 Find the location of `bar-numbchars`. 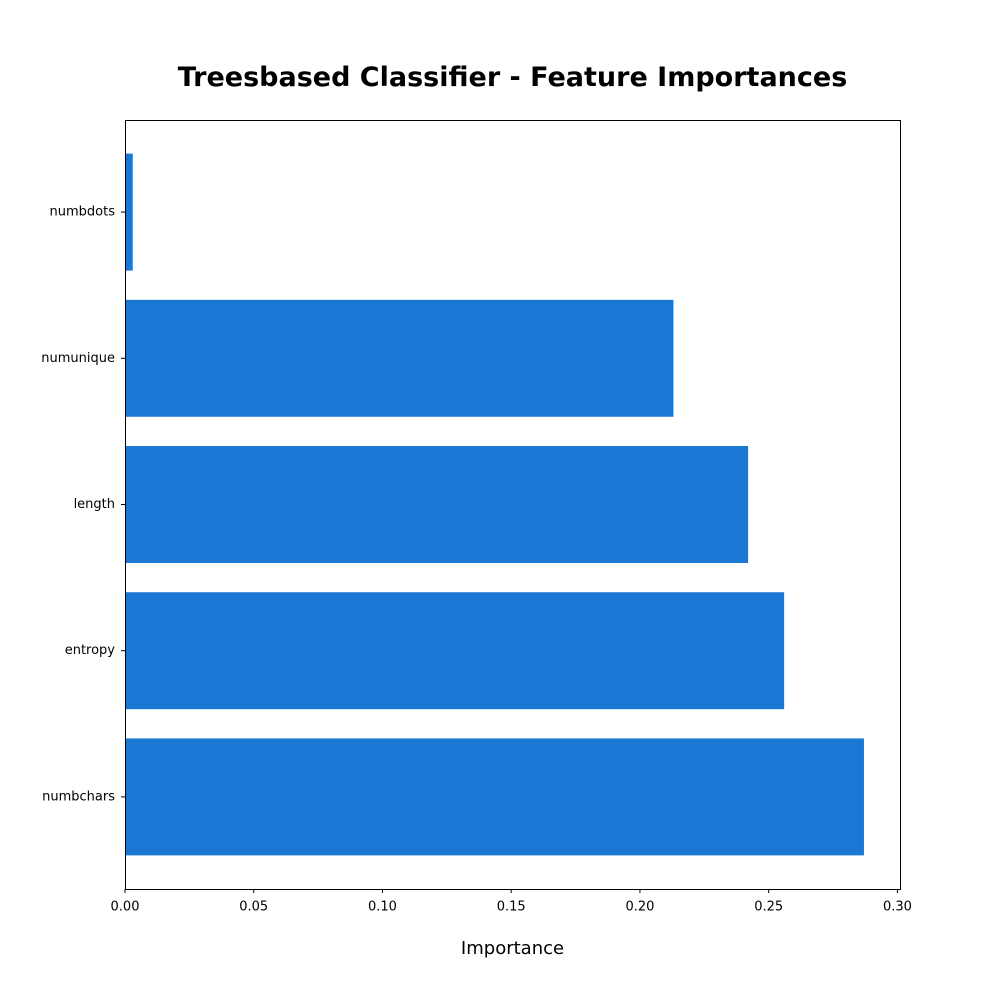

bar-numbchars is located at coordinates (494, 797).